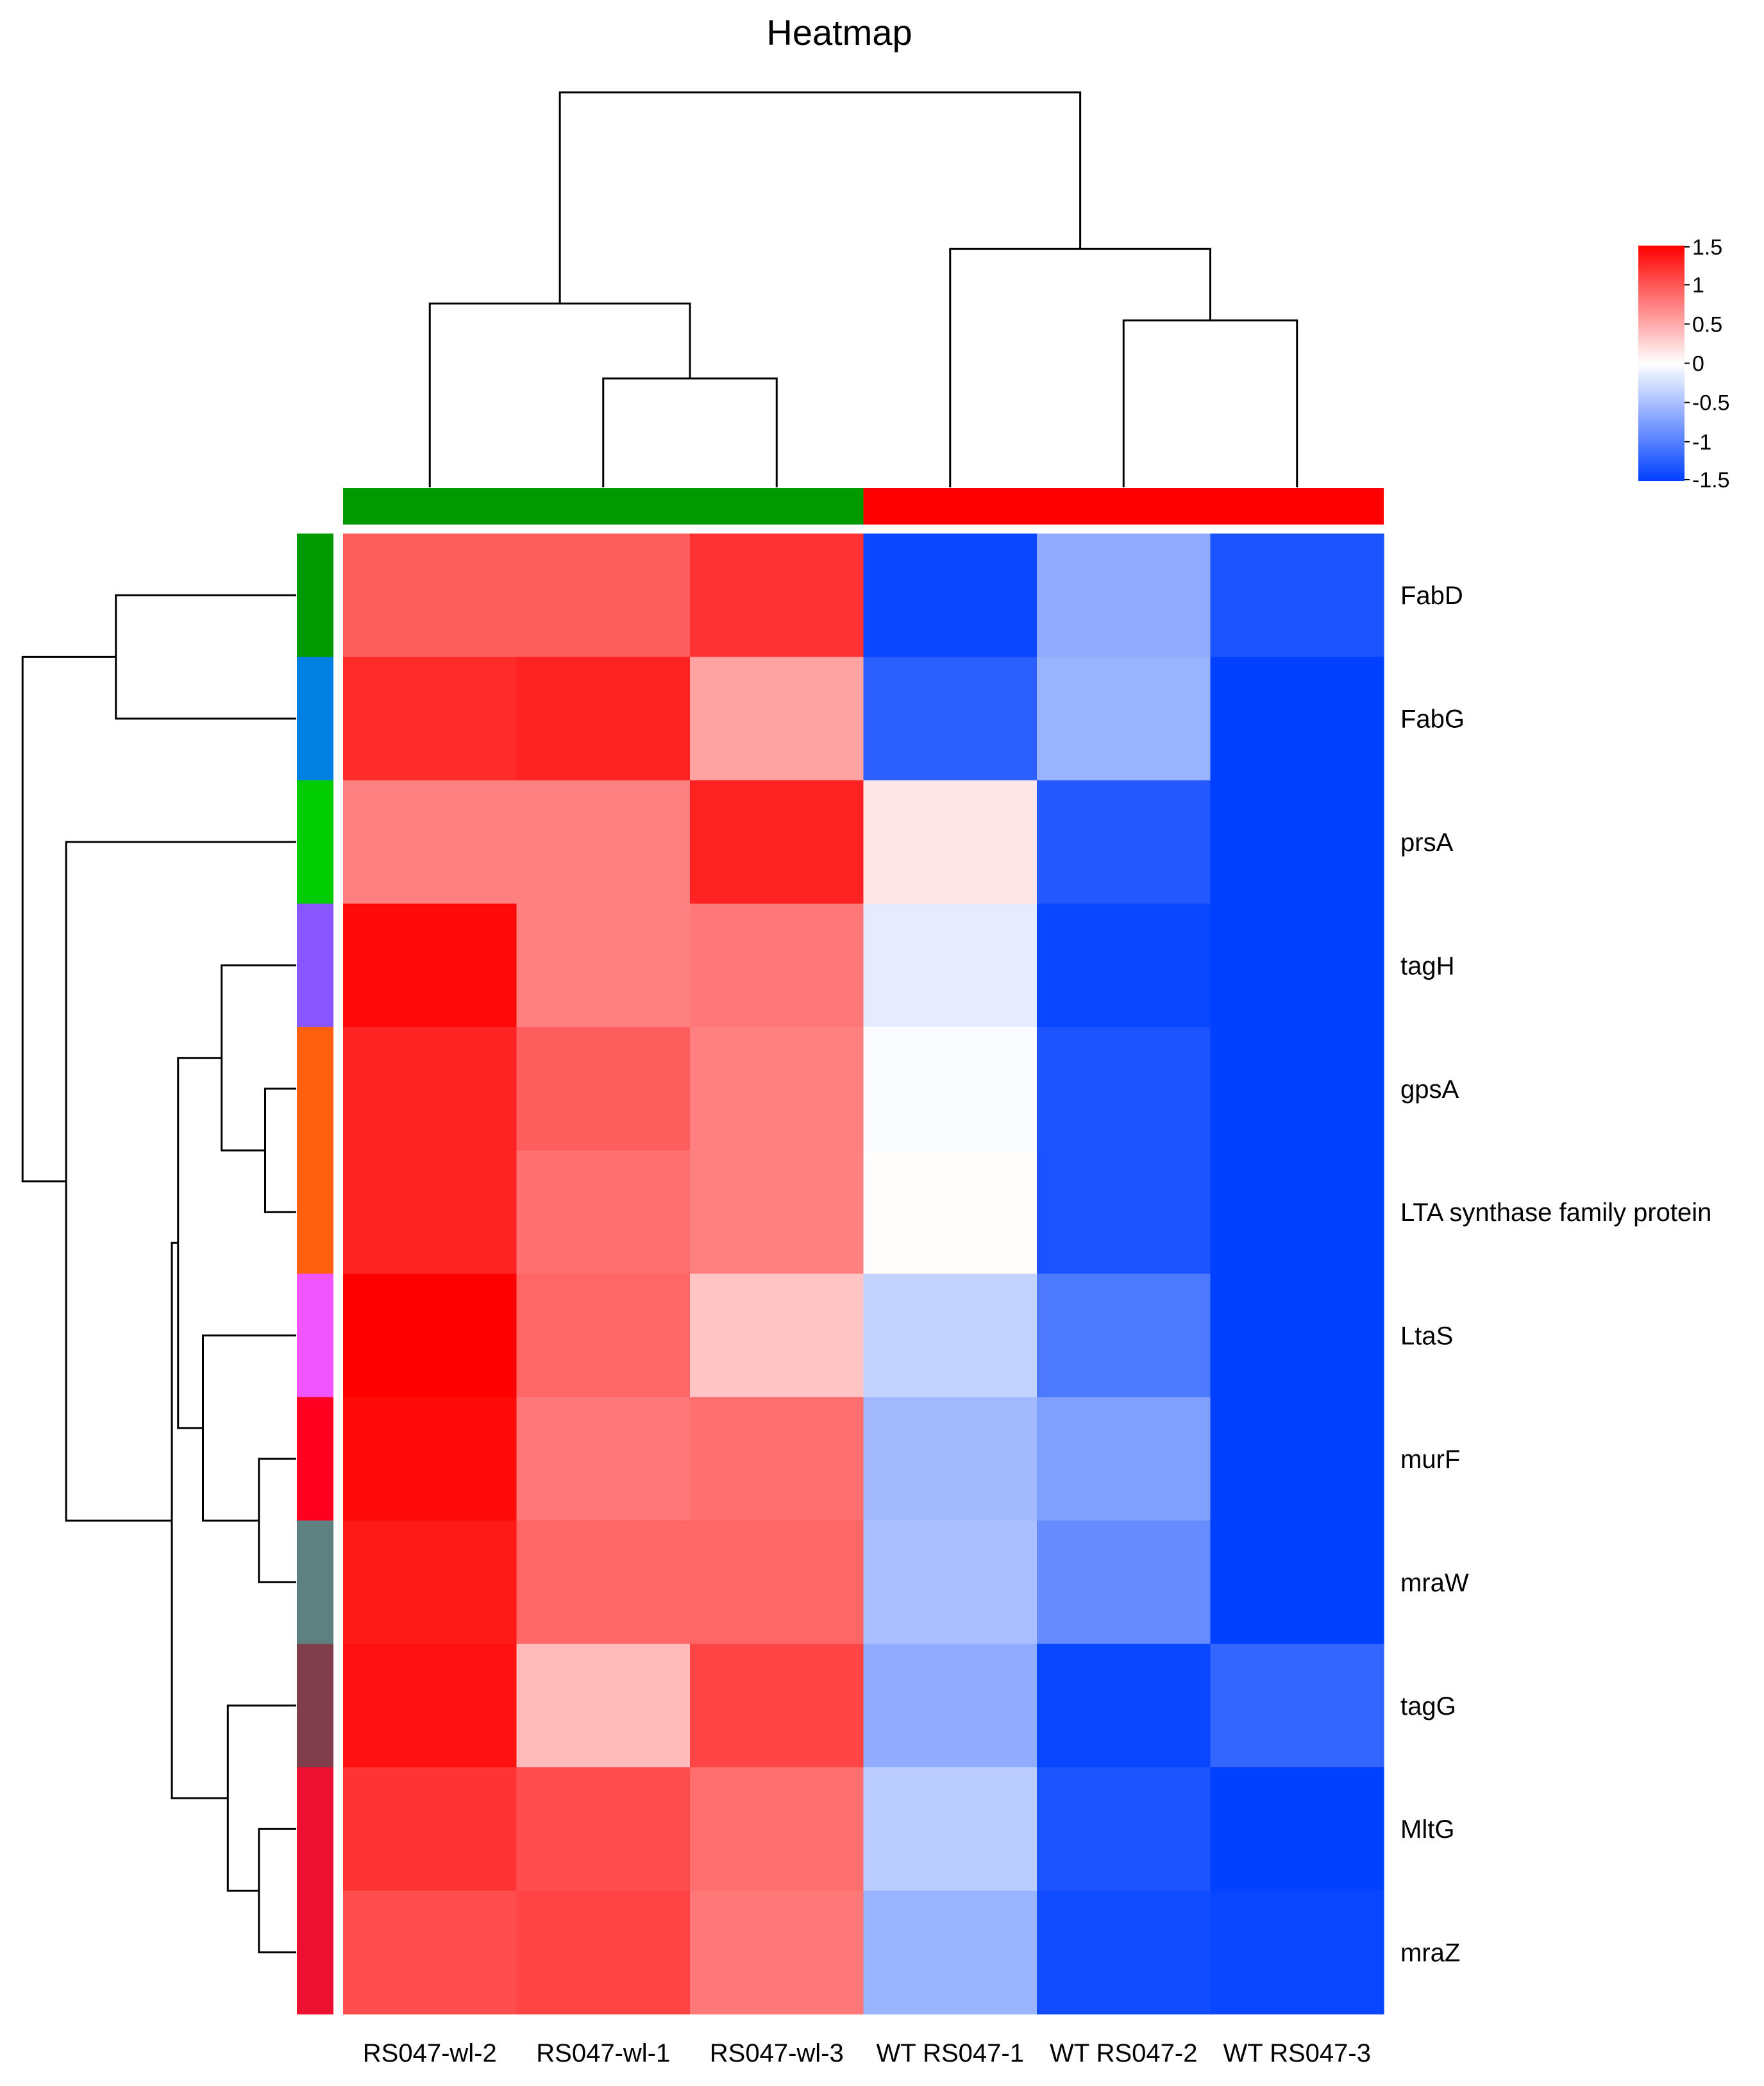 The width and height of the screenshot is (1764, 2086). Describe the element at coordinates (1428, 1706) in the screenshot. I see `row-label: tagG` at that location.